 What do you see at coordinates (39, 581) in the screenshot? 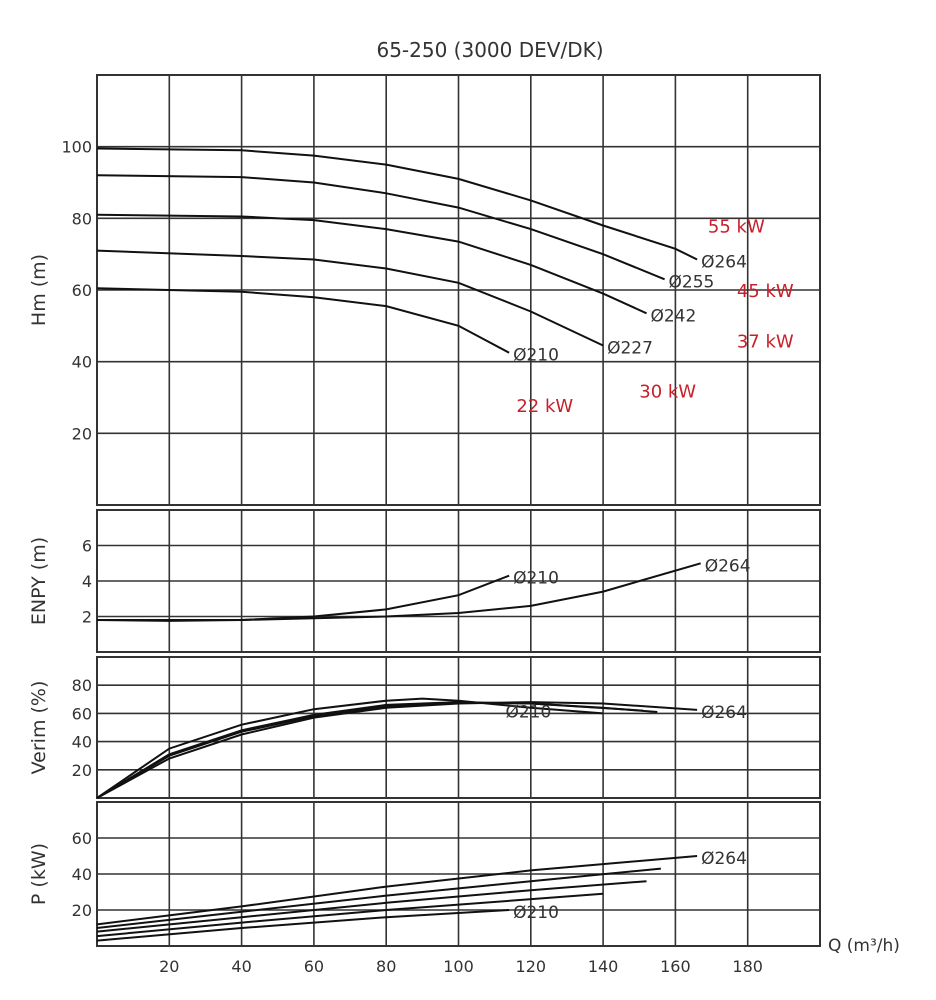
I see `y-axis-label: ENPY (m)` at bounding box center [39, 581].